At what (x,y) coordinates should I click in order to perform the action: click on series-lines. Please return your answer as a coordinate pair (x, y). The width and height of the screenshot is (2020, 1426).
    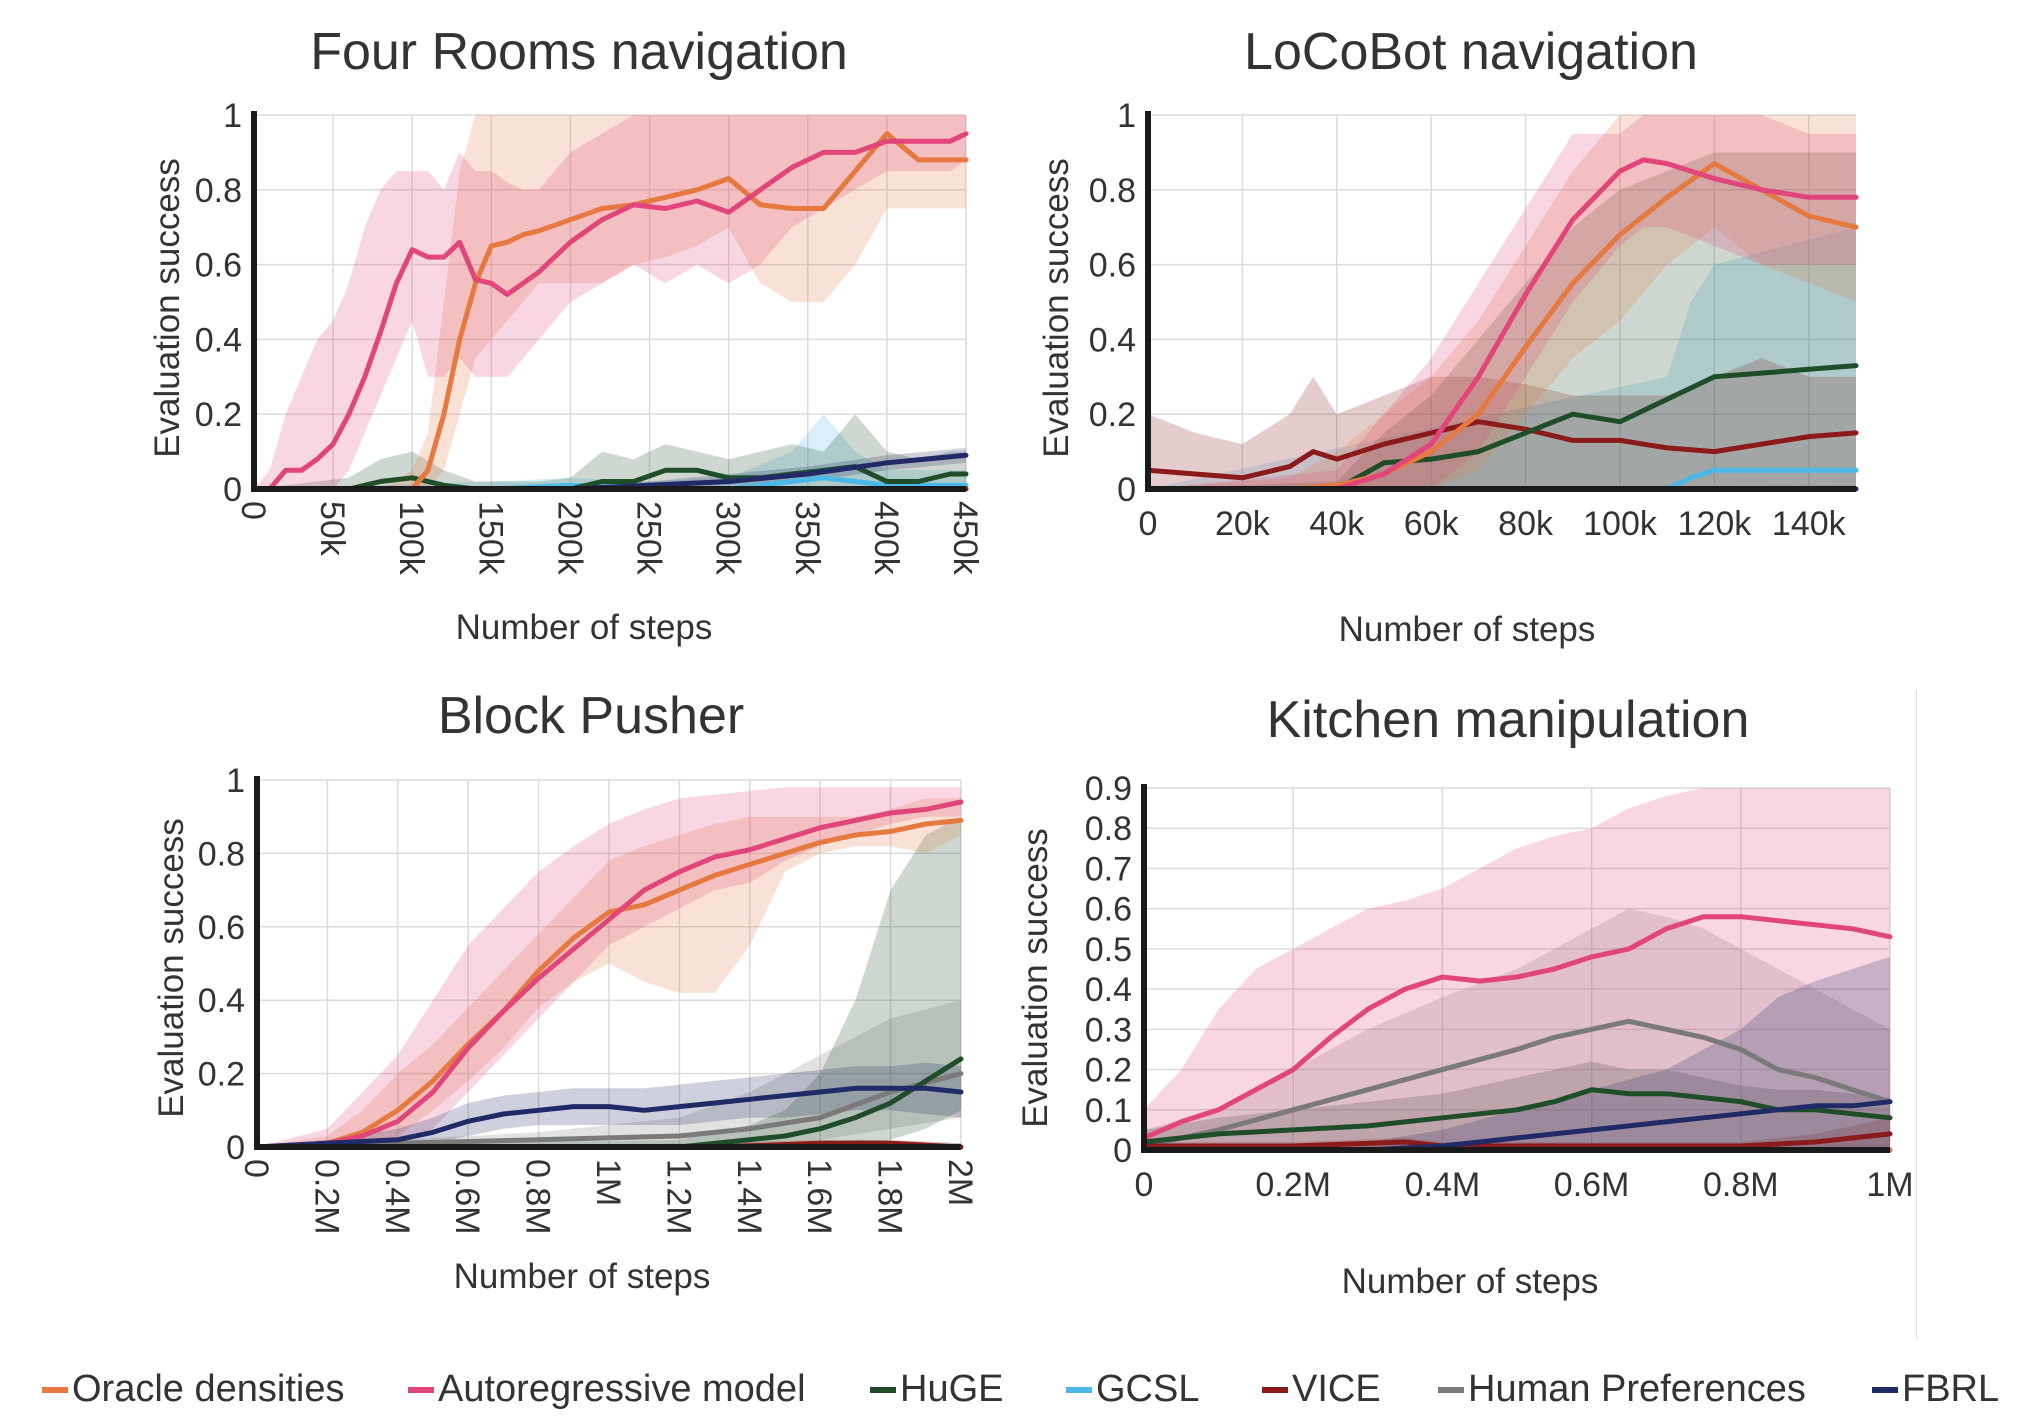
    Looking at the image, I should click on (609, 974).